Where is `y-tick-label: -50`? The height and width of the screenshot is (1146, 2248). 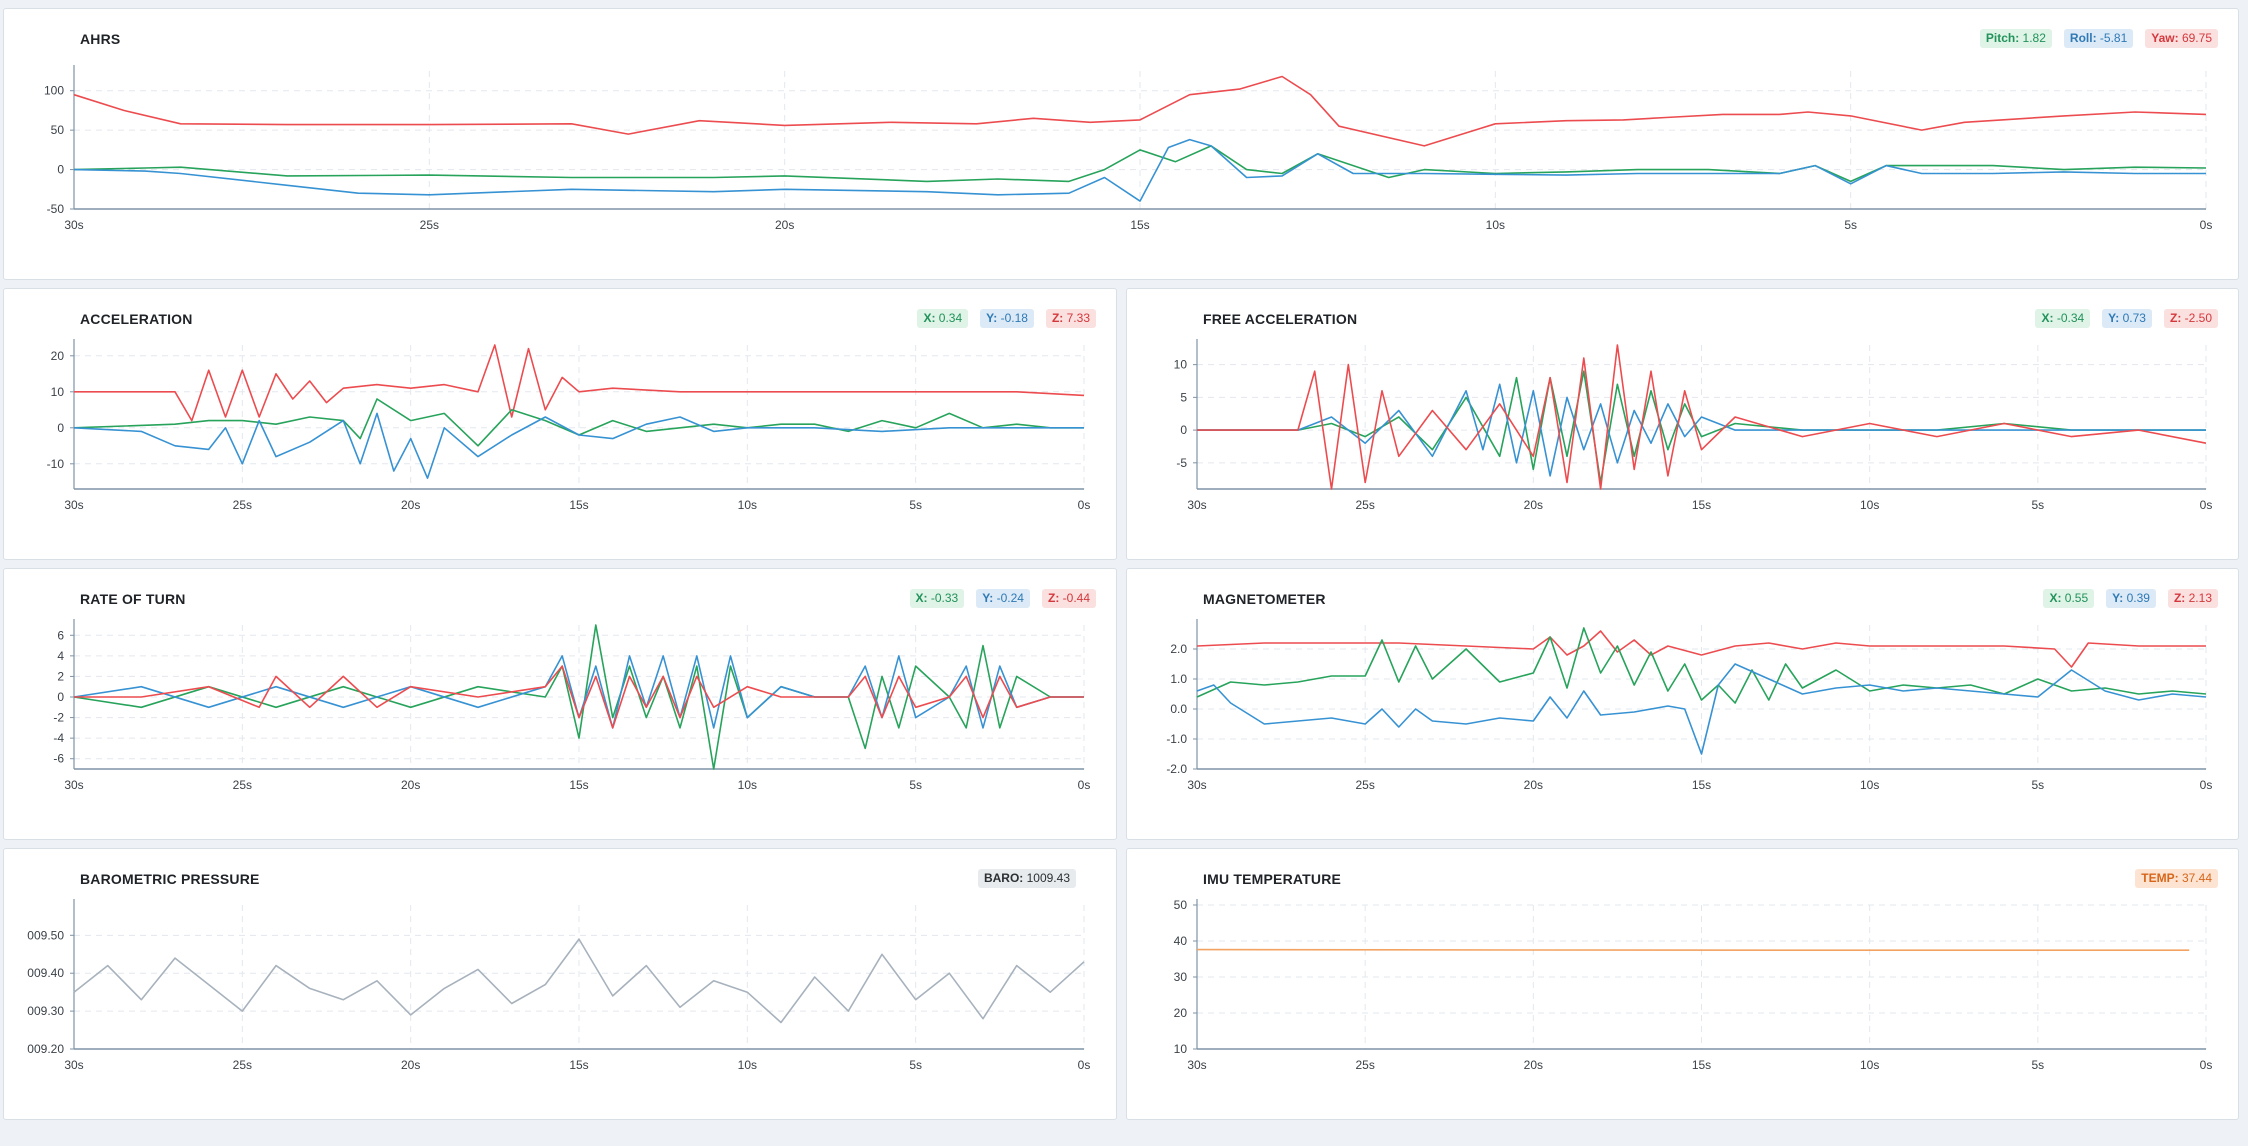
y-tick-label: -50 is located at coordinates (56, 209).